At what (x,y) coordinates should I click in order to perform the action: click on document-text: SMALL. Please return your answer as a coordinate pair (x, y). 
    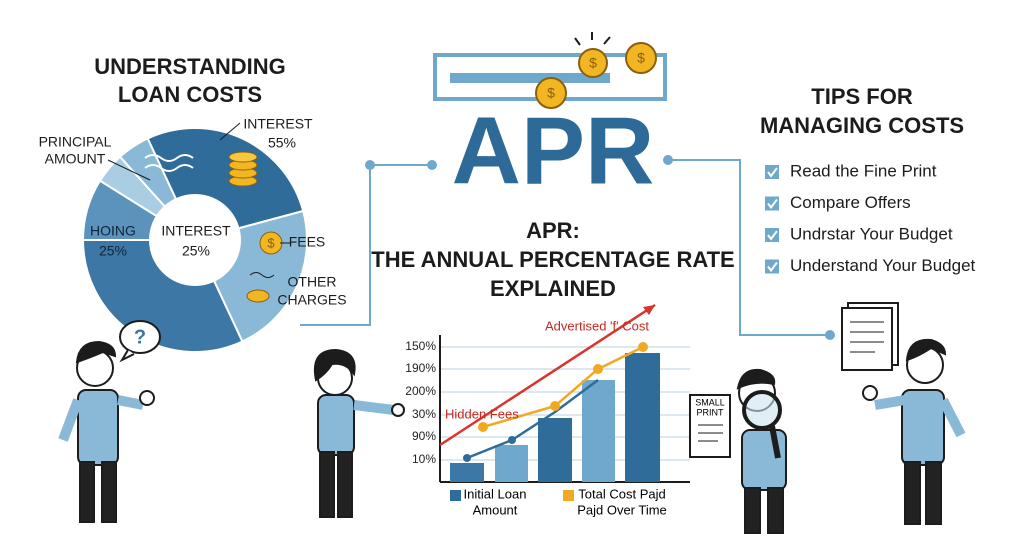
    Looking at the image, I should click on (710, 402).